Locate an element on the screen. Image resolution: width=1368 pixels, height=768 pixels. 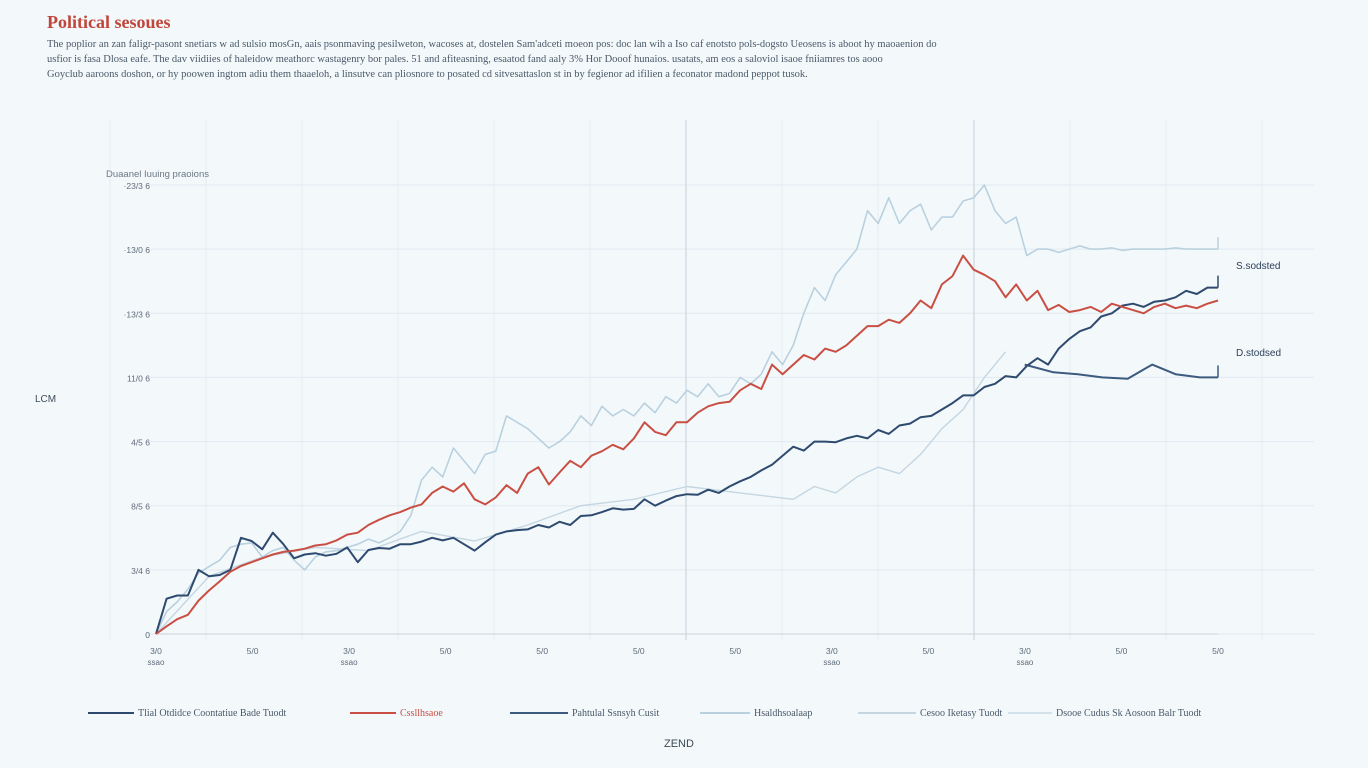
legend-label: Cesoo Iketasy Tuodt is located at coordinates (961, 713).